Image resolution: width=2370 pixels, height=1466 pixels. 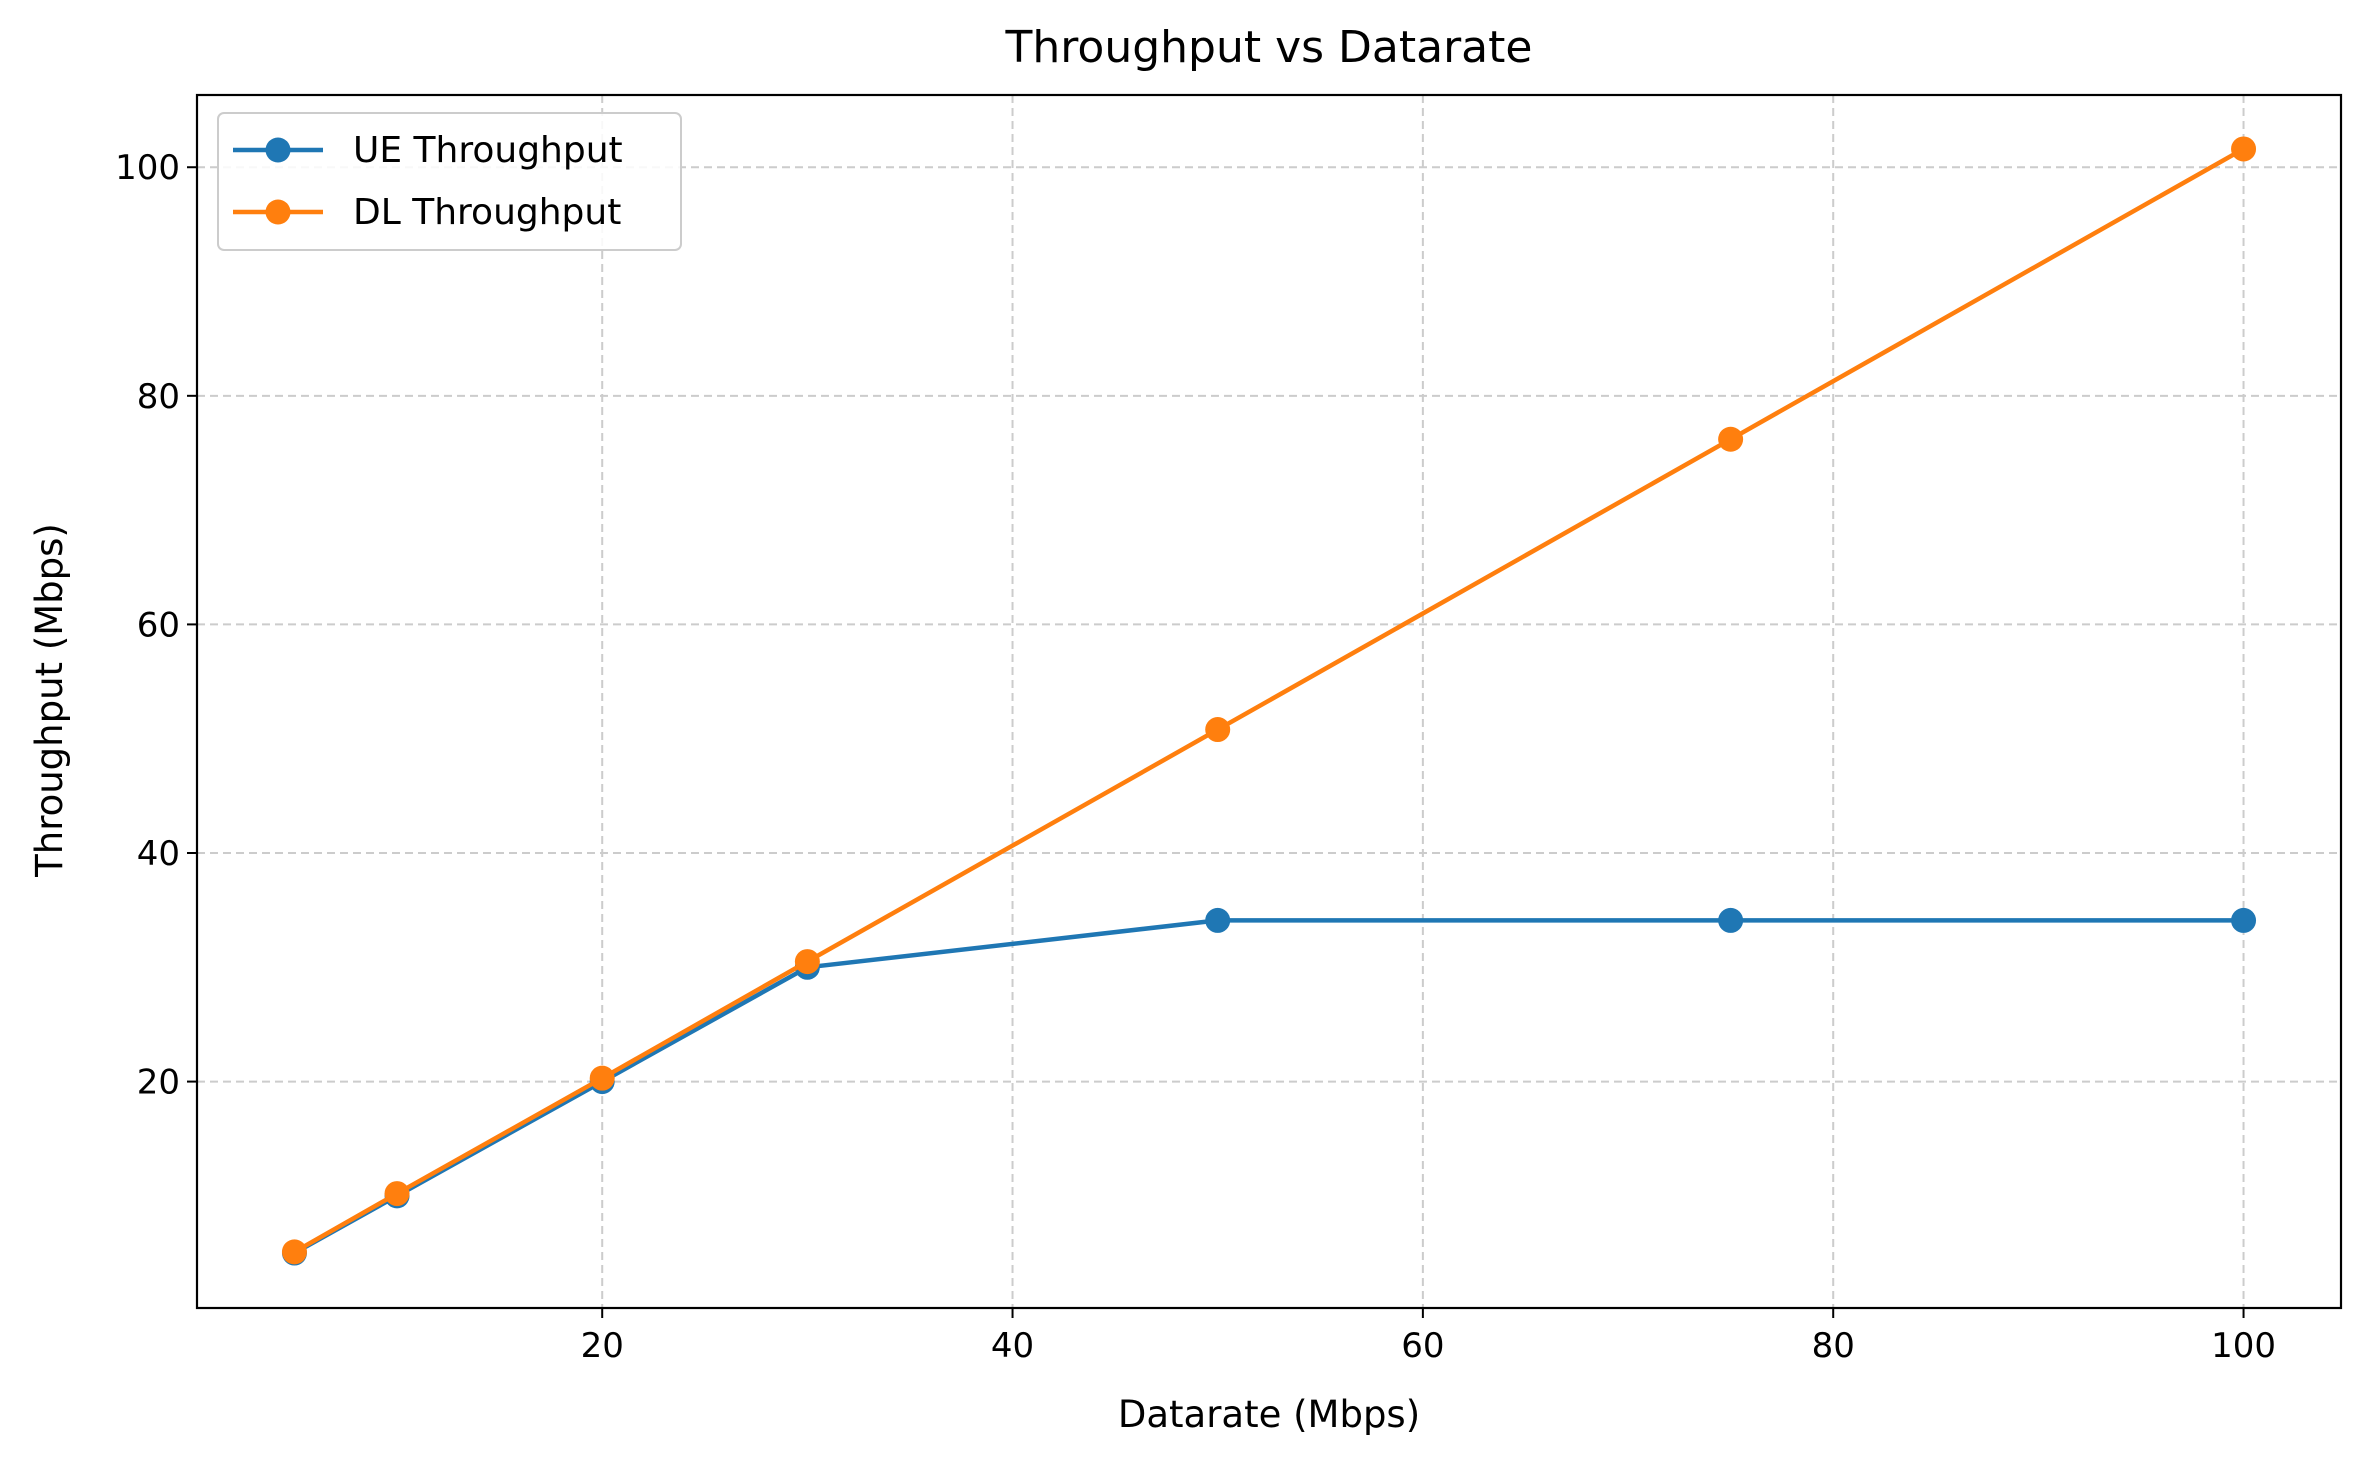 What do you see at coordinates (1833, 1346) in the screenshot?
I see `x-tick-label: 80` at bounding box center [1833, 1346].